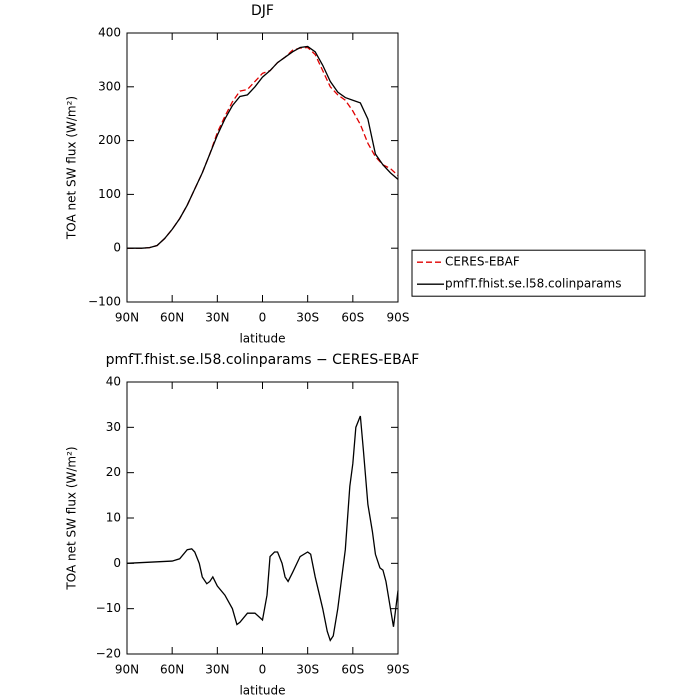  What do you see at coordinates (108, 608) in the screenshot?
I see `y-tick-label: −10` at bounding box center [108, 608].